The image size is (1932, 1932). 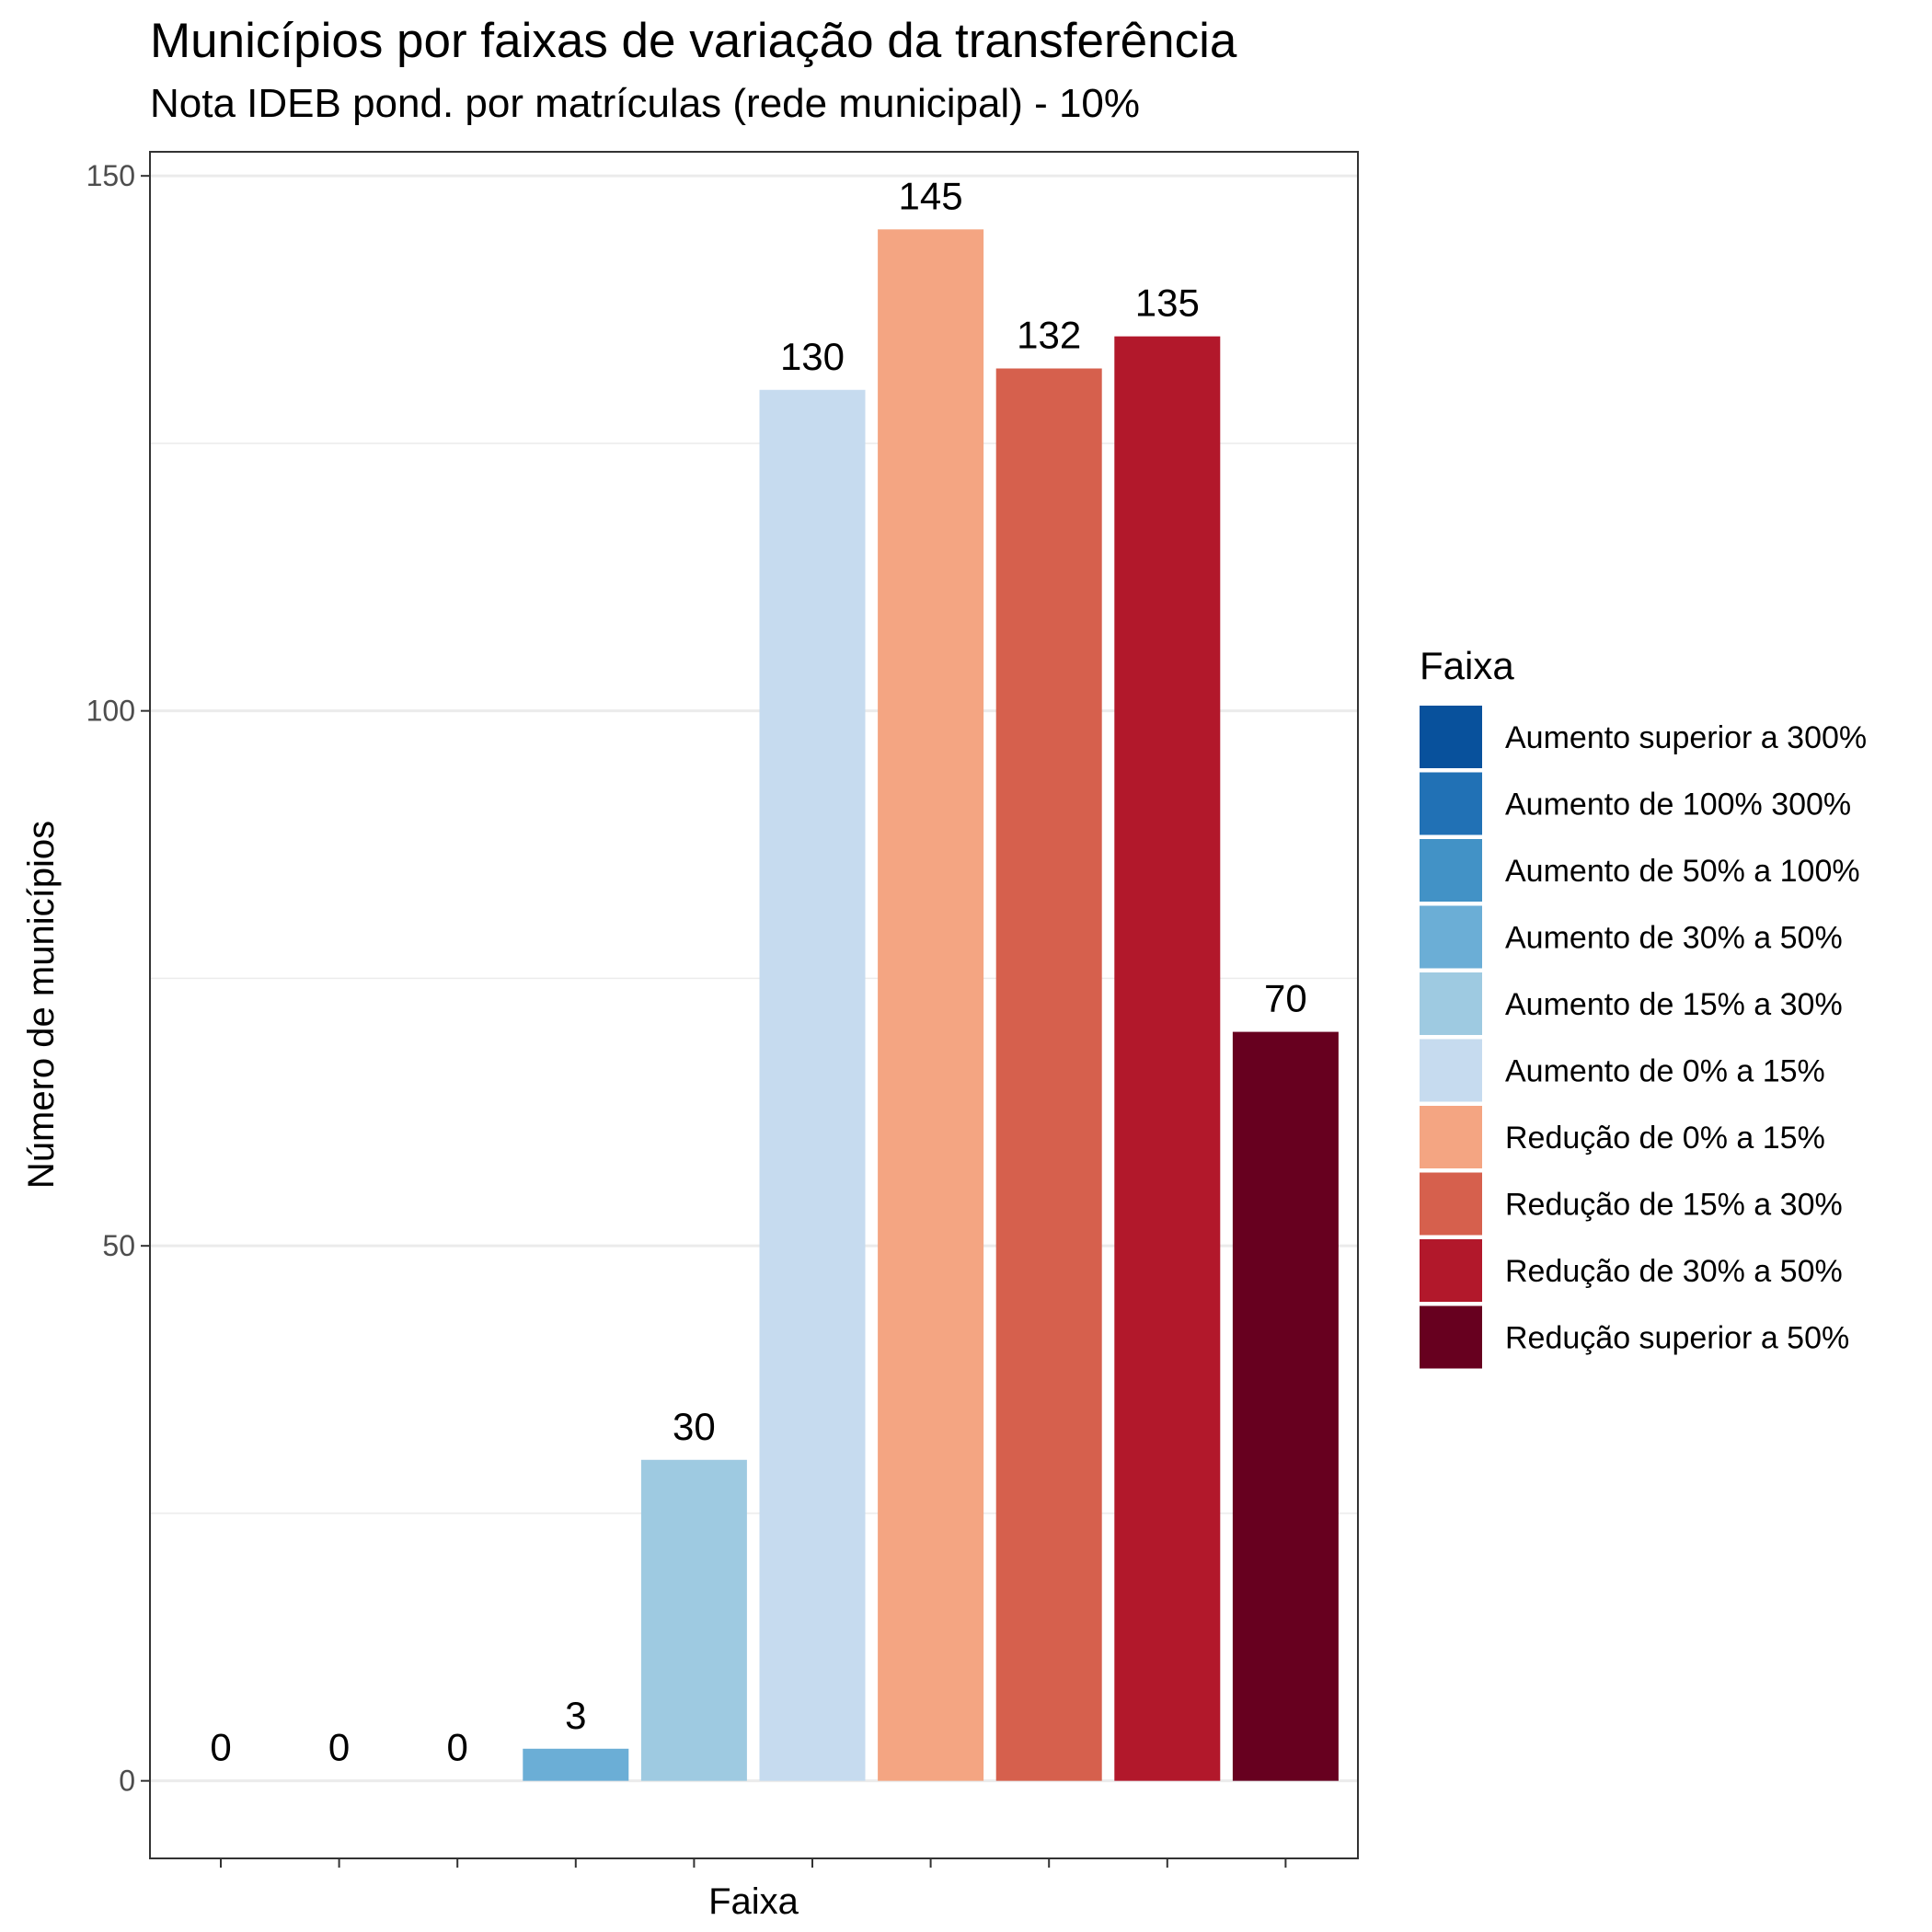 What do you see at coordinates (1678, 805) in the screenshot?
I see `legend-label: Aumento de 100% 300%` at bounding box center [1678, 805].